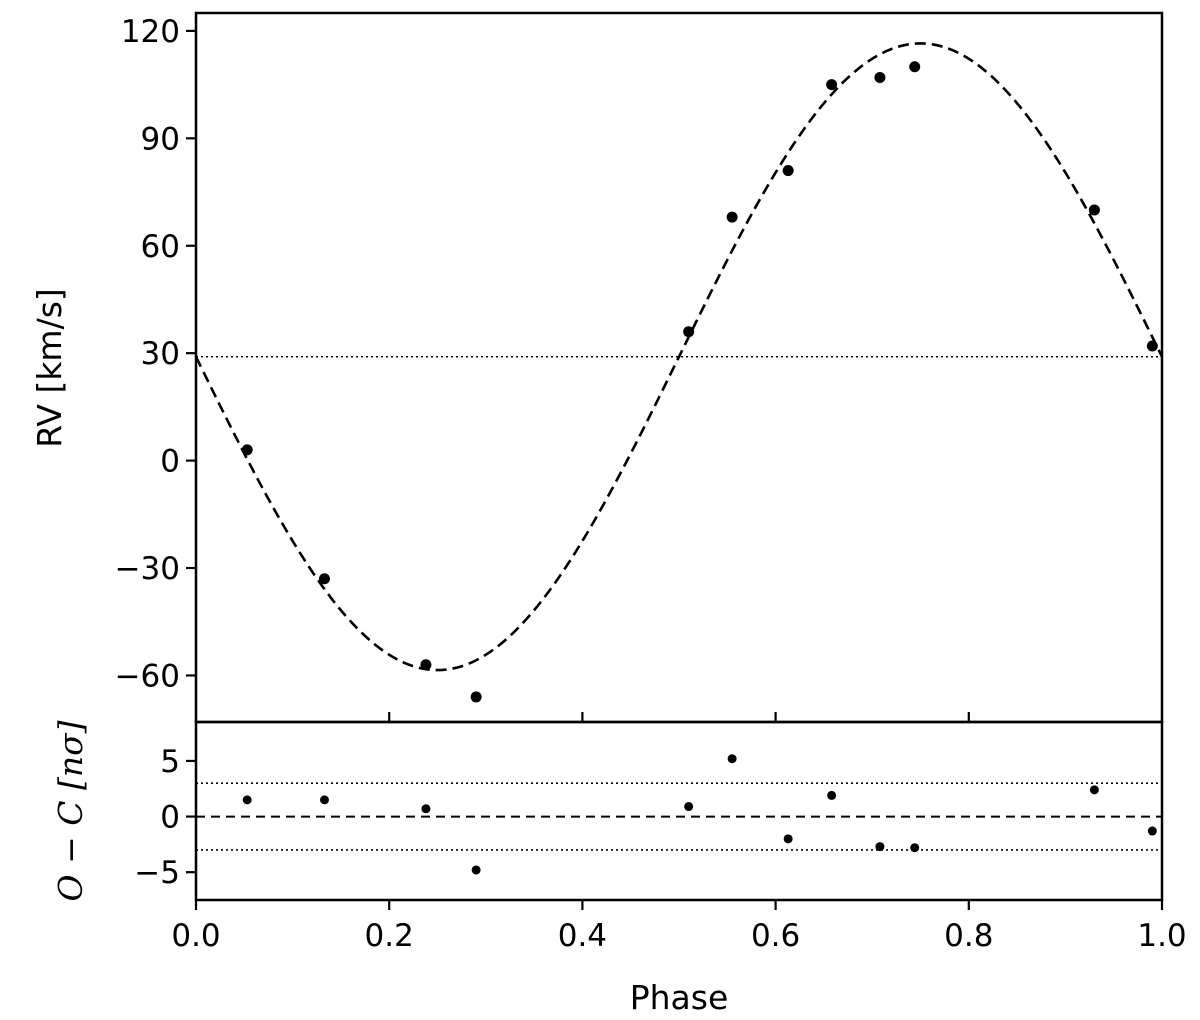  Describe the element at coordinates (582, 936) in the screenshot. I see `x-tick-label: 0.4` at that location.